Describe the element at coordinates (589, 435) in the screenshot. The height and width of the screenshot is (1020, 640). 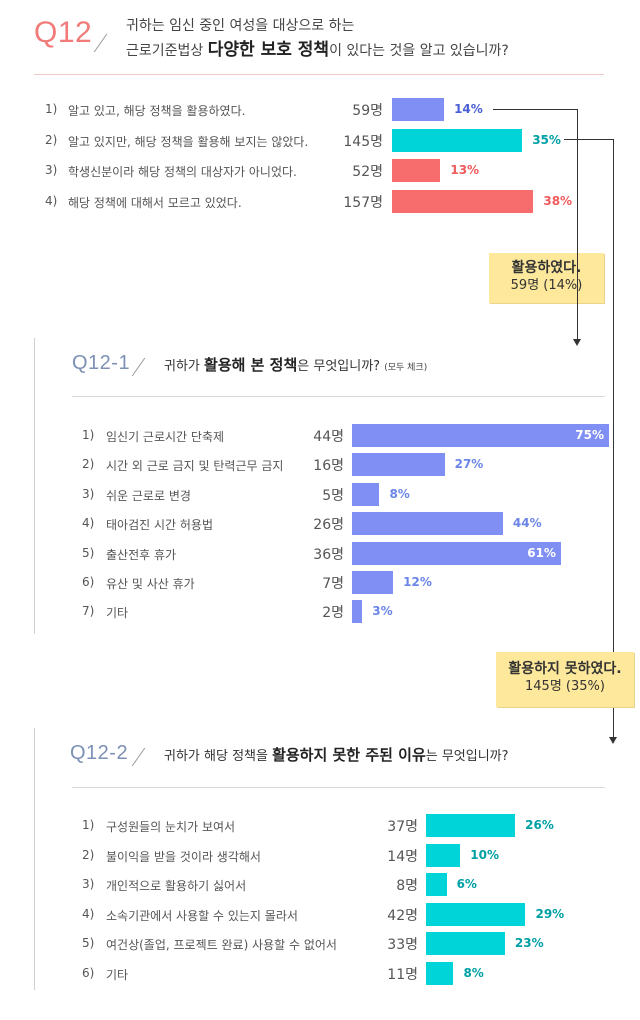
I see `q121-bar-value-label: 75%` at that location.